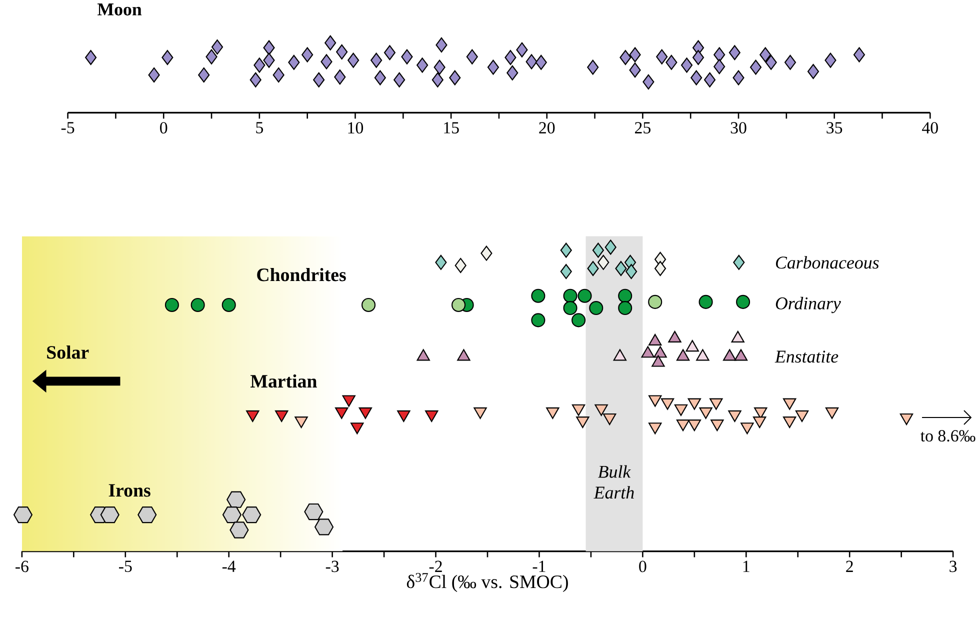 This screenshot has width=979, height=620. Describe the element at coordinates (827, 262) in the screenshot. I see `legend-label: Carbonaceous` at that location.